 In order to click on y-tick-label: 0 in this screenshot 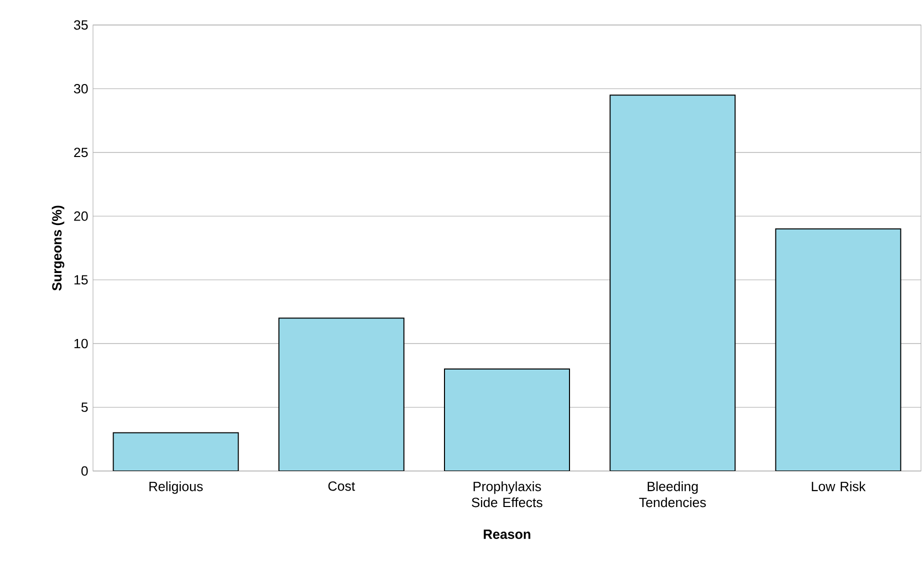, I will do `click(84, 471)`.